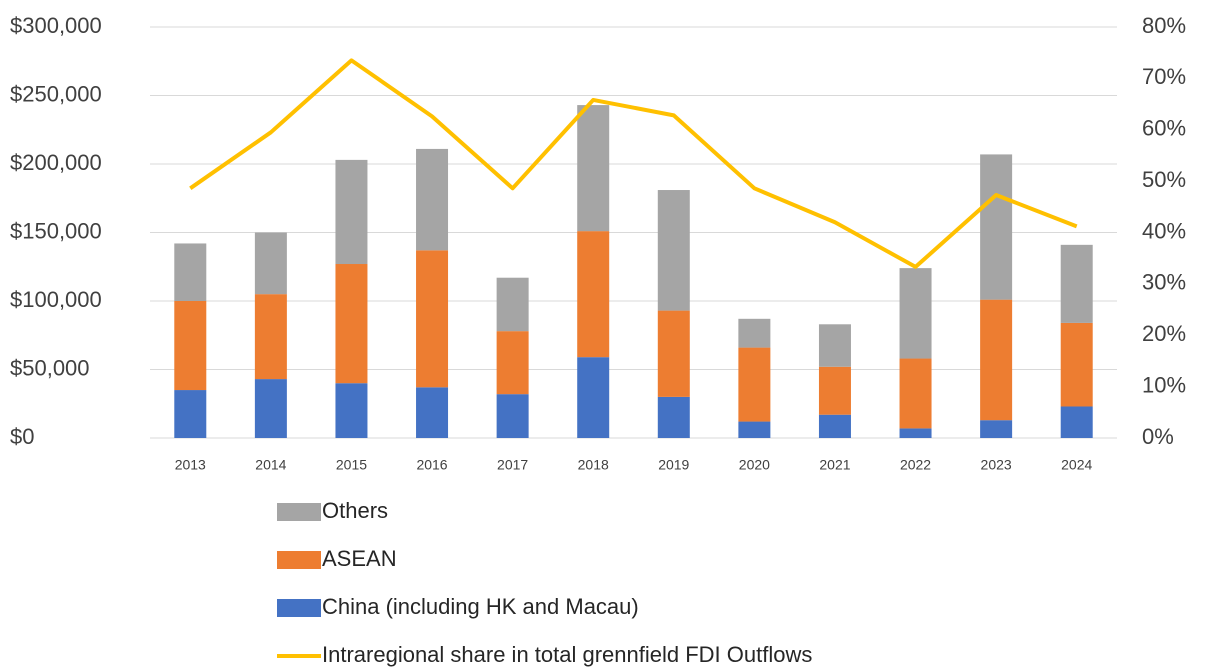  I want to click on y2-tick-label: 0%, so click(1158, 436).